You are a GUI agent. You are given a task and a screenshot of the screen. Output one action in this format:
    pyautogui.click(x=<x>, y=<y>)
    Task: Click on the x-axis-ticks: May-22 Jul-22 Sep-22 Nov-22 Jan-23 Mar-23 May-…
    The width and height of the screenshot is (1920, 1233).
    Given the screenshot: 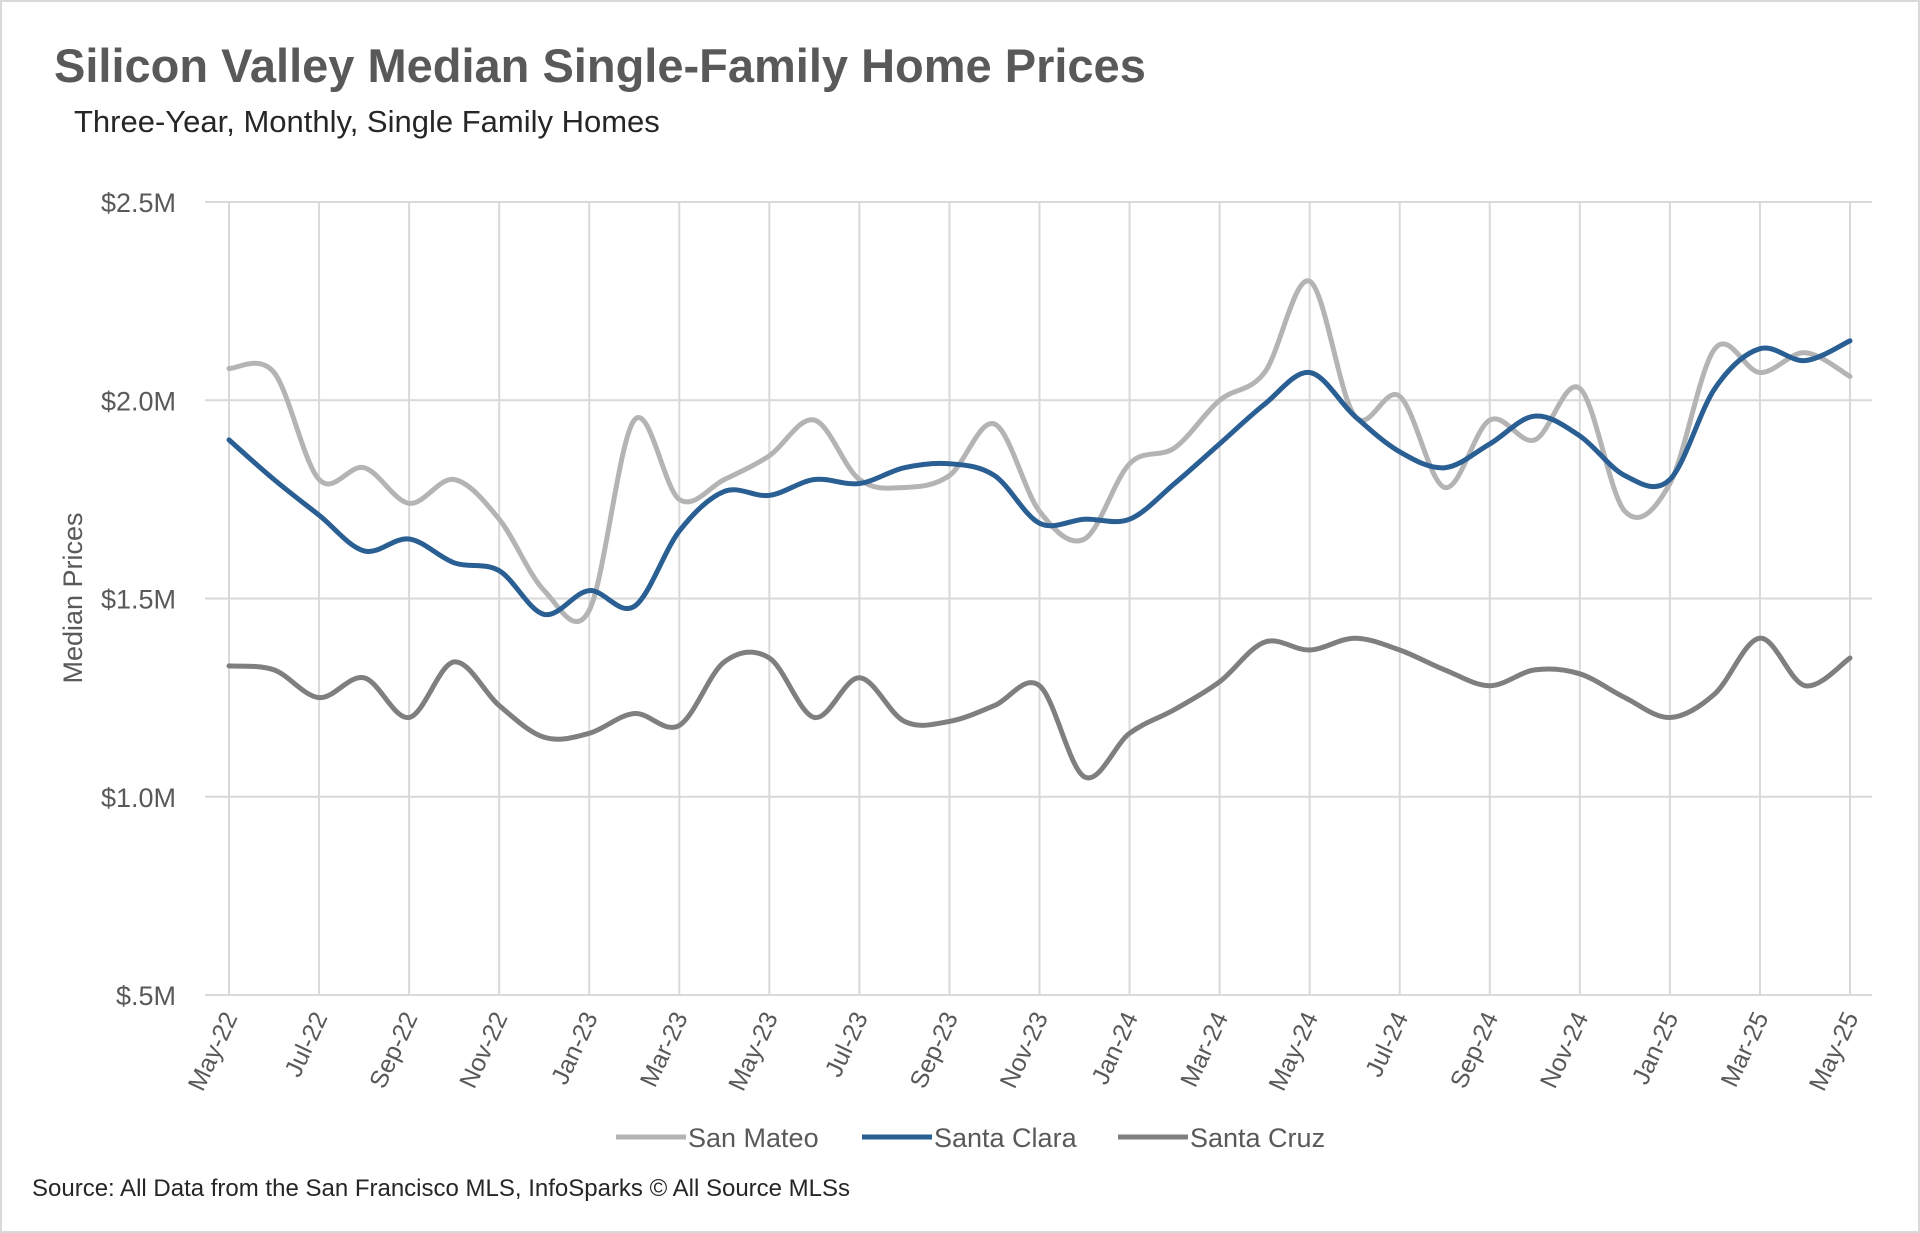 What is the action you would take?
    pyautogui.click(x=1024, y=1051)
    